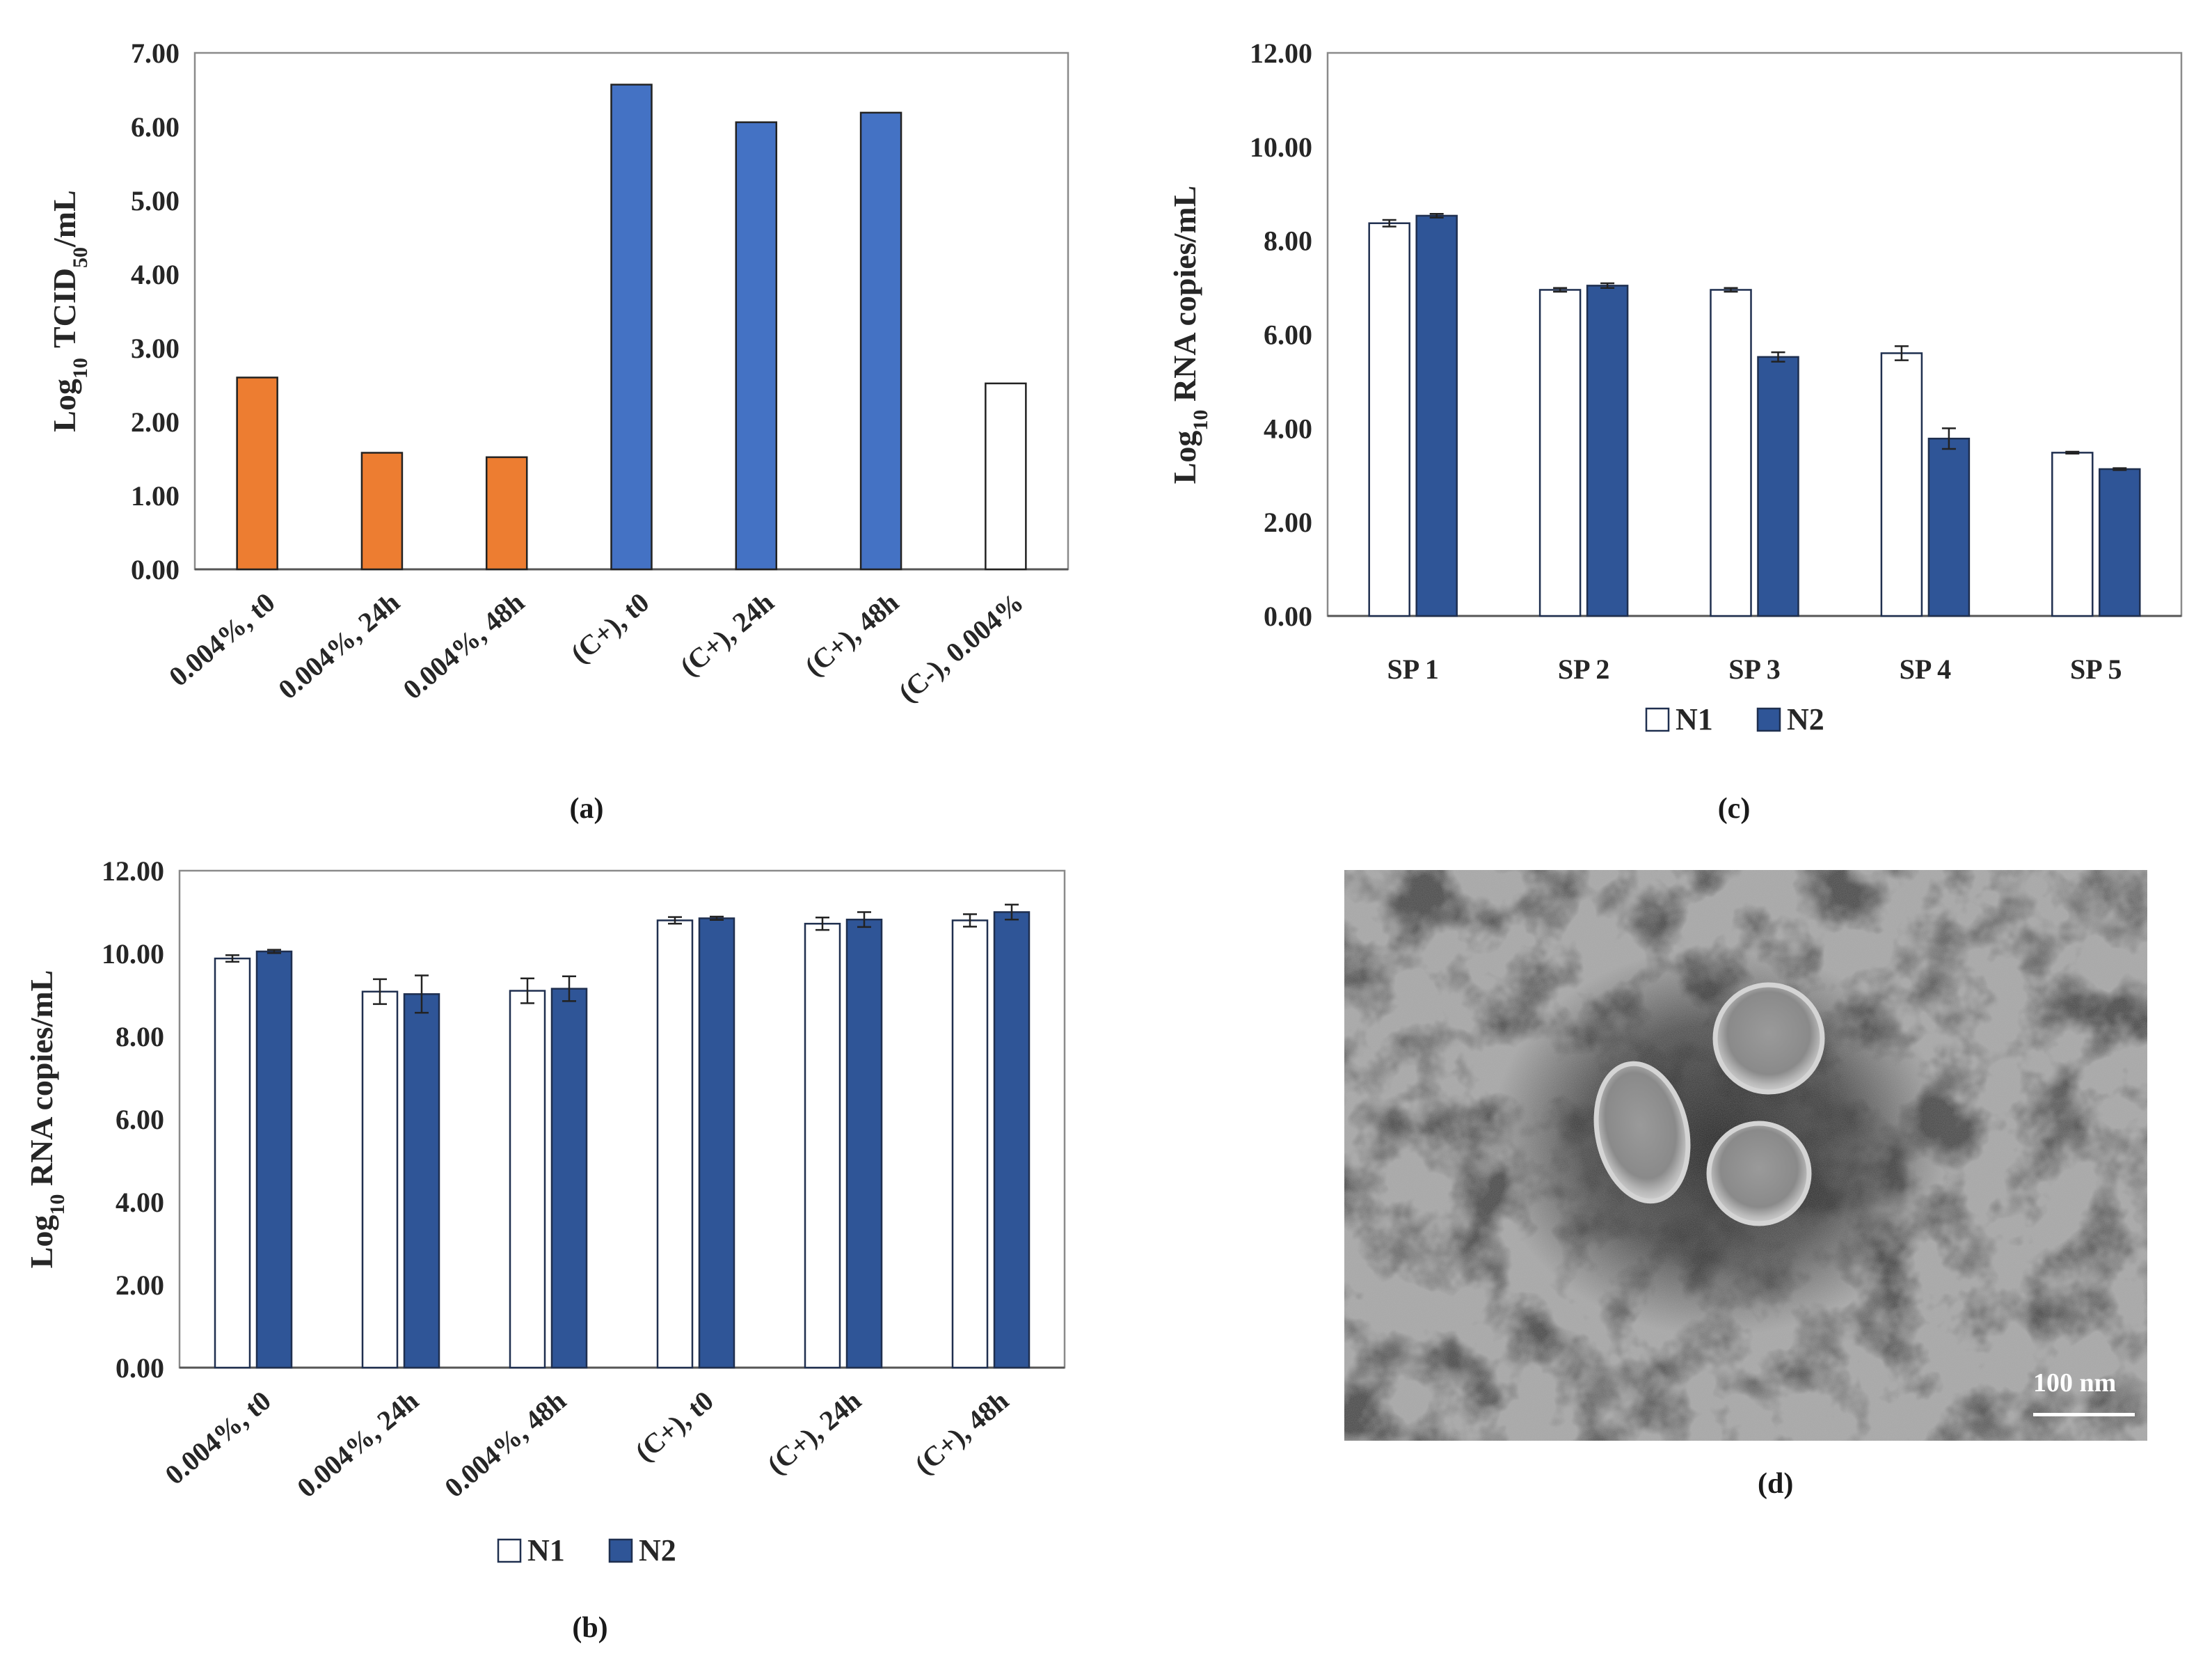 The width and height of the screenshot is (2212, 1669). What do you see at coordinates (587, 809) in the screenshot?
I see `caption-a: (a)` at bounding box center [587, 809].